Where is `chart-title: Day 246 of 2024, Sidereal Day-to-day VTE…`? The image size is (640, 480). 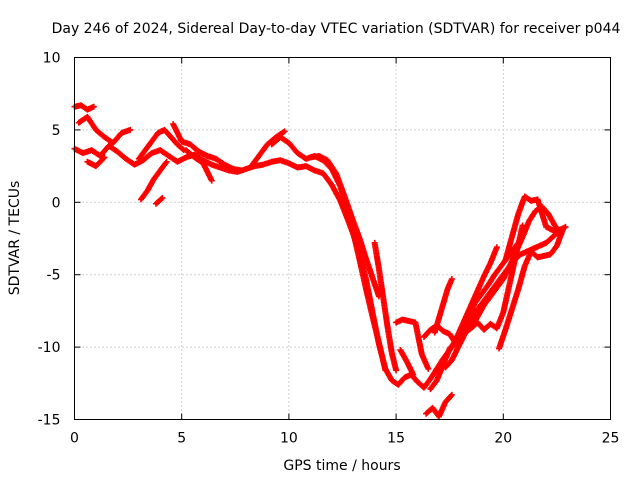 chart-title: Day 246 of 2024, Sidereal Day-to-day VTE… is located at coordinates (336, 29).